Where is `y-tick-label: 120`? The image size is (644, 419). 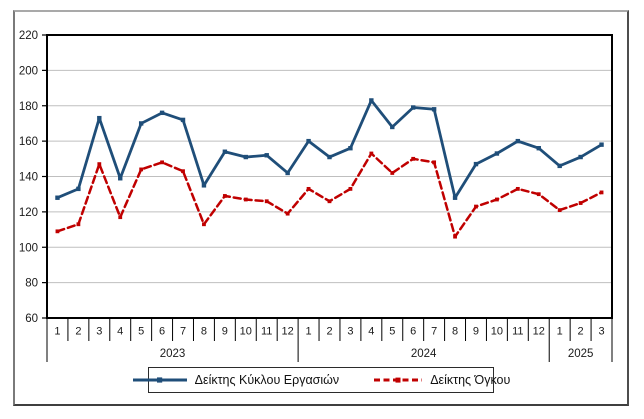
y-tick-label: 120 is located at coordinates (28, 213).